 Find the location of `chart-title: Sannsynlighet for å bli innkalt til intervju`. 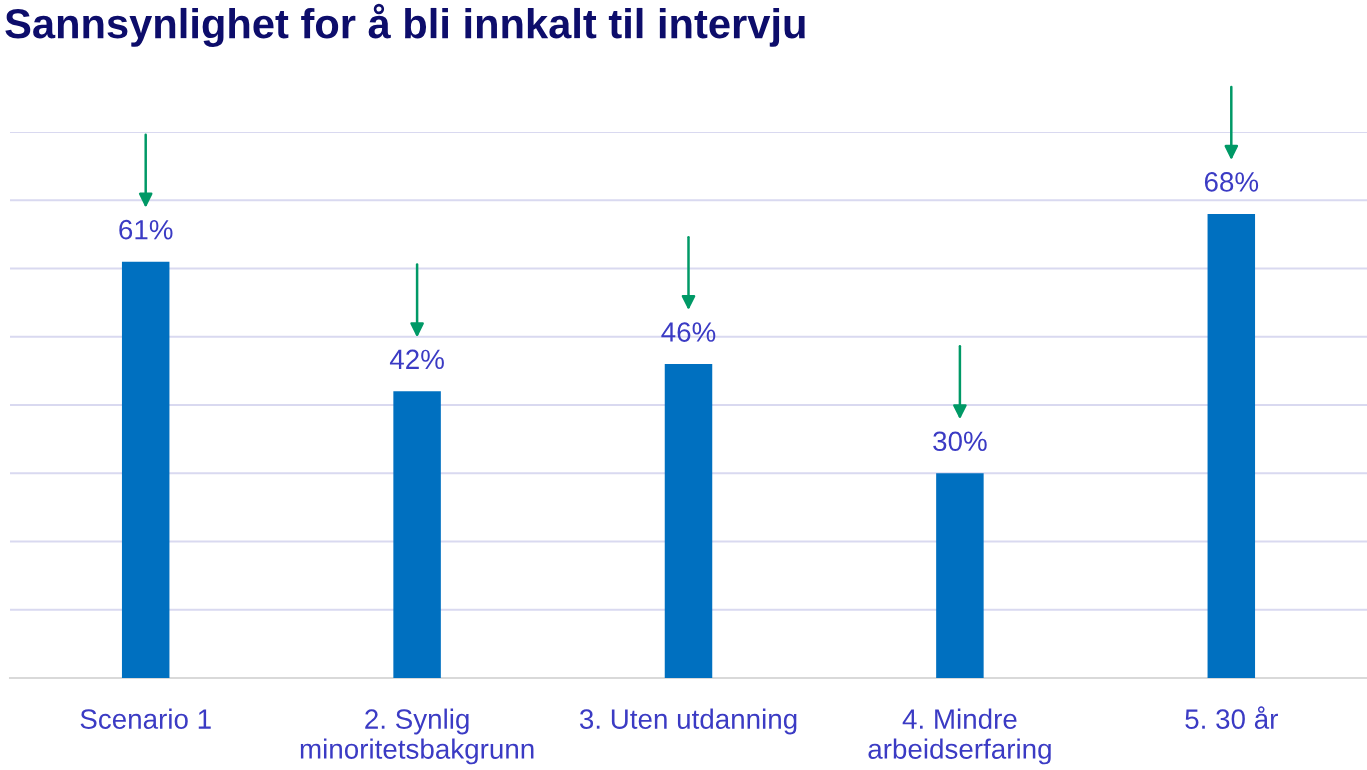

chart-title: Sannsynlighet for å bli innkalt til intervju is located at coordinates (405, 25).